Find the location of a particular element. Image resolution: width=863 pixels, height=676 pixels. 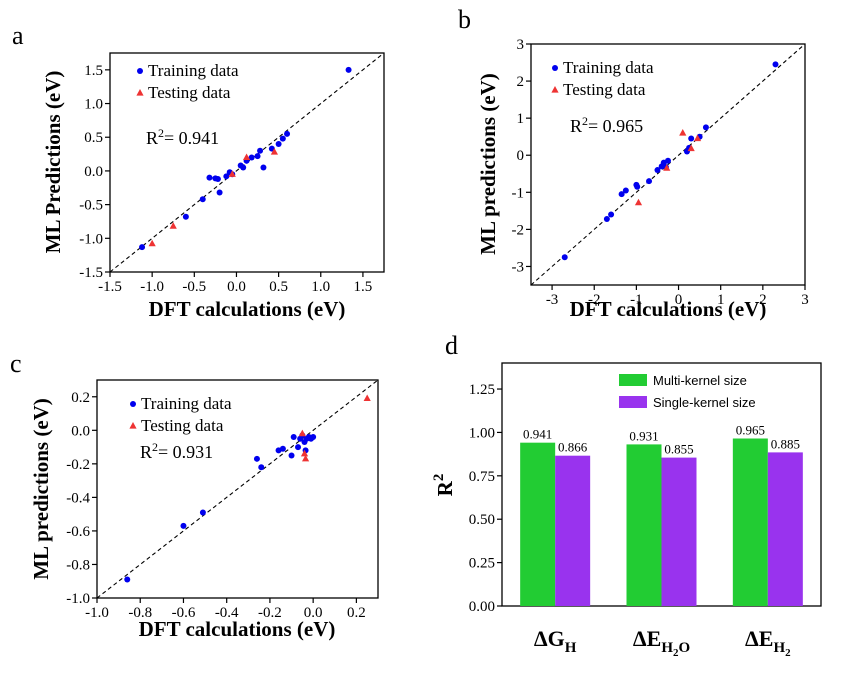

r-squared-annotation: R2= 0.965 is located at coordinates (606, 125).